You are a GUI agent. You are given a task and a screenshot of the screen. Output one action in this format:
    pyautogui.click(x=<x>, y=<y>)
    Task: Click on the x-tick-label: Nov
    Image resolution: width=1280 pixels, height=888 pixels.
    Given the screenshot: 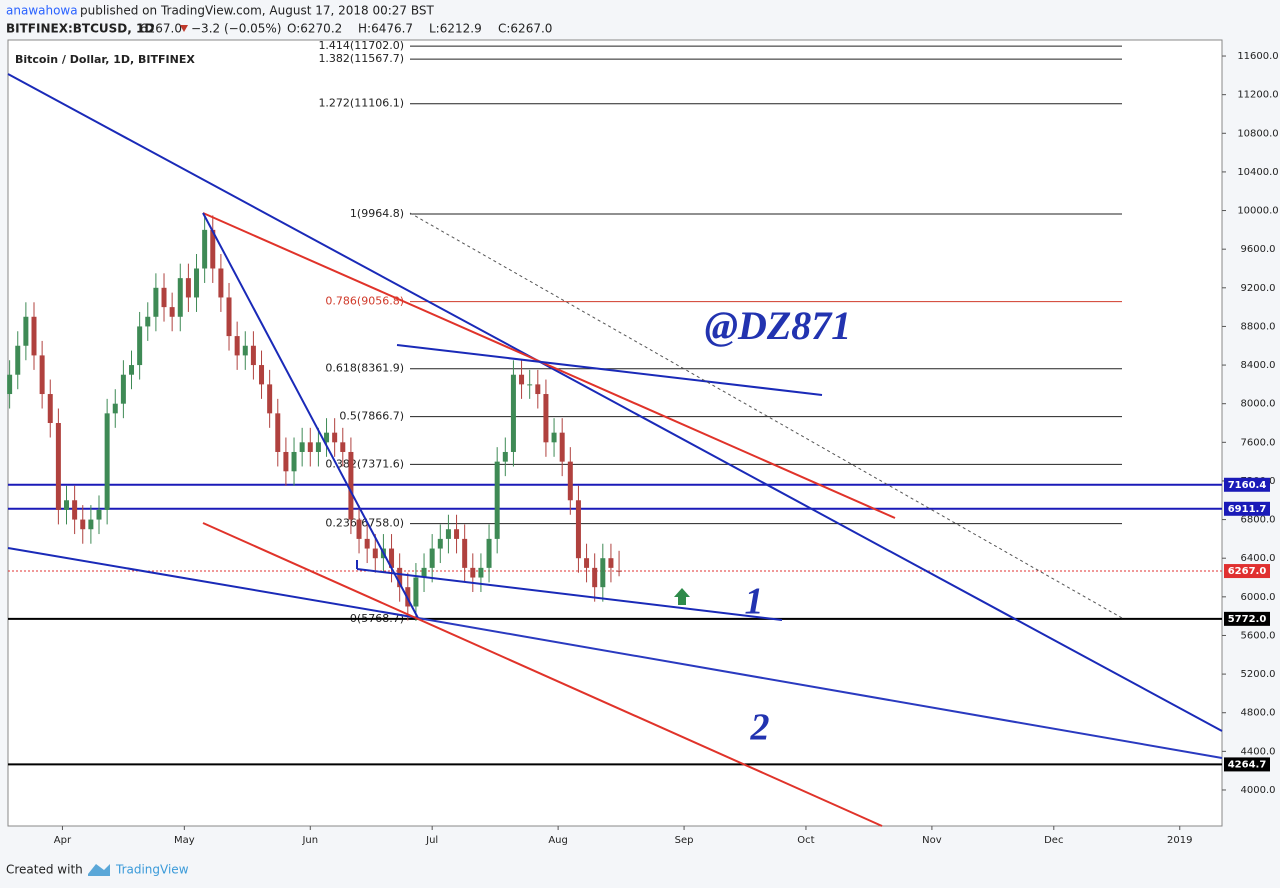 What is the action you would take?
    pyautogui.click(x=932, y=840)
    